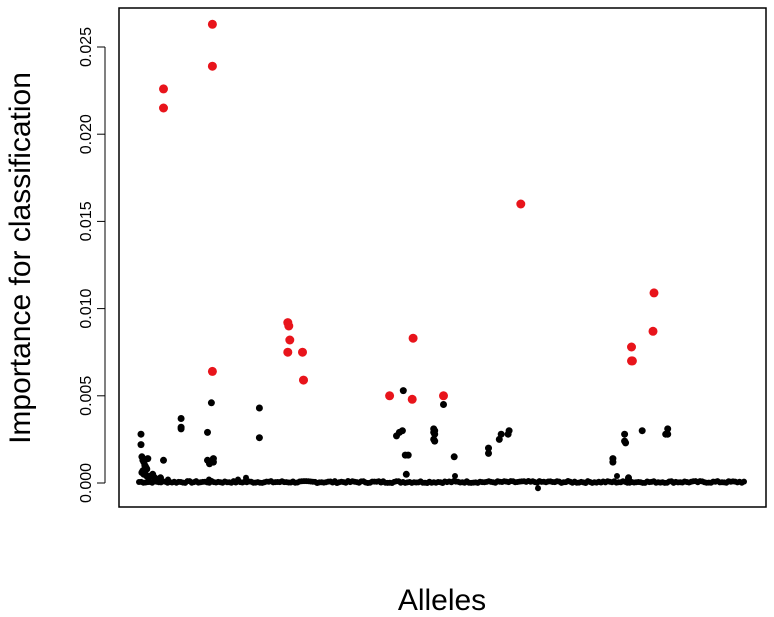 The image size is (774, 617). Describe the element at coordinates (86, 483) in the screenshot. I see `y-tick-label: 0.000` at that location.